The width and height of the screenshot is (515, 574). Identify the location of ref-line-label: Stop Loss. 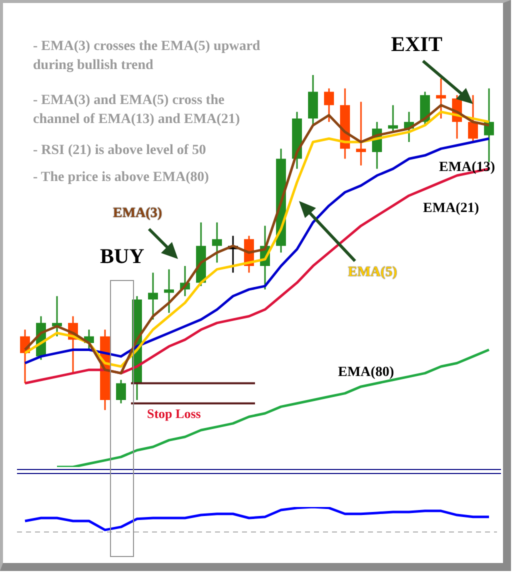
(174, 414).